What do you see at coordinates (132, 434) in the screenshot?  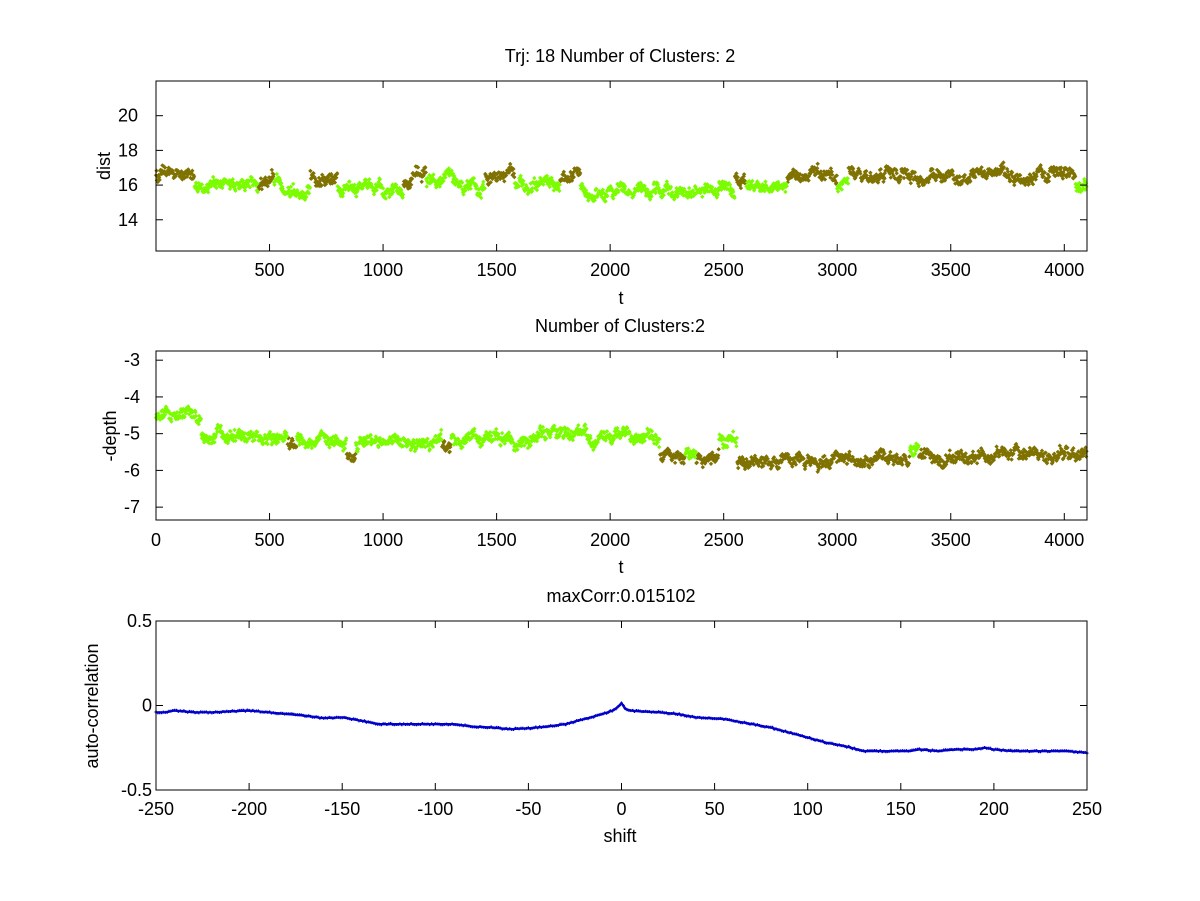 I see `y-tick-label: -5` at bounding box center [132, 434].